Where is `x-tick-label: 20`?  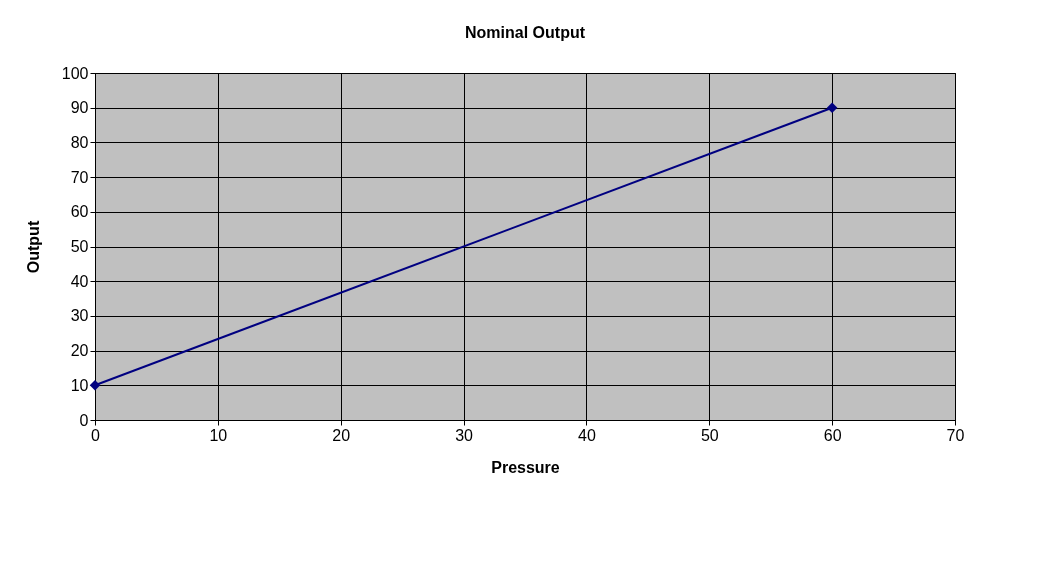
x-tick-label: 20 is located at coordinates (341, 435).